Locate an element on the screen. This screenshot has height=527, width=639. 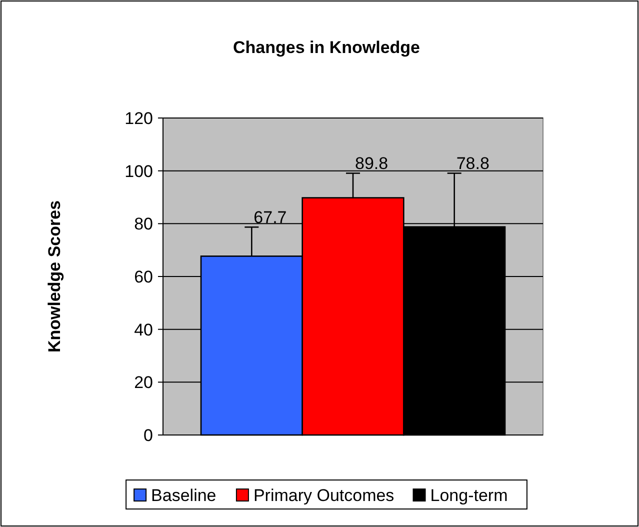
chart-title: Changes in Knowledge is located at coordinates (326, 47).